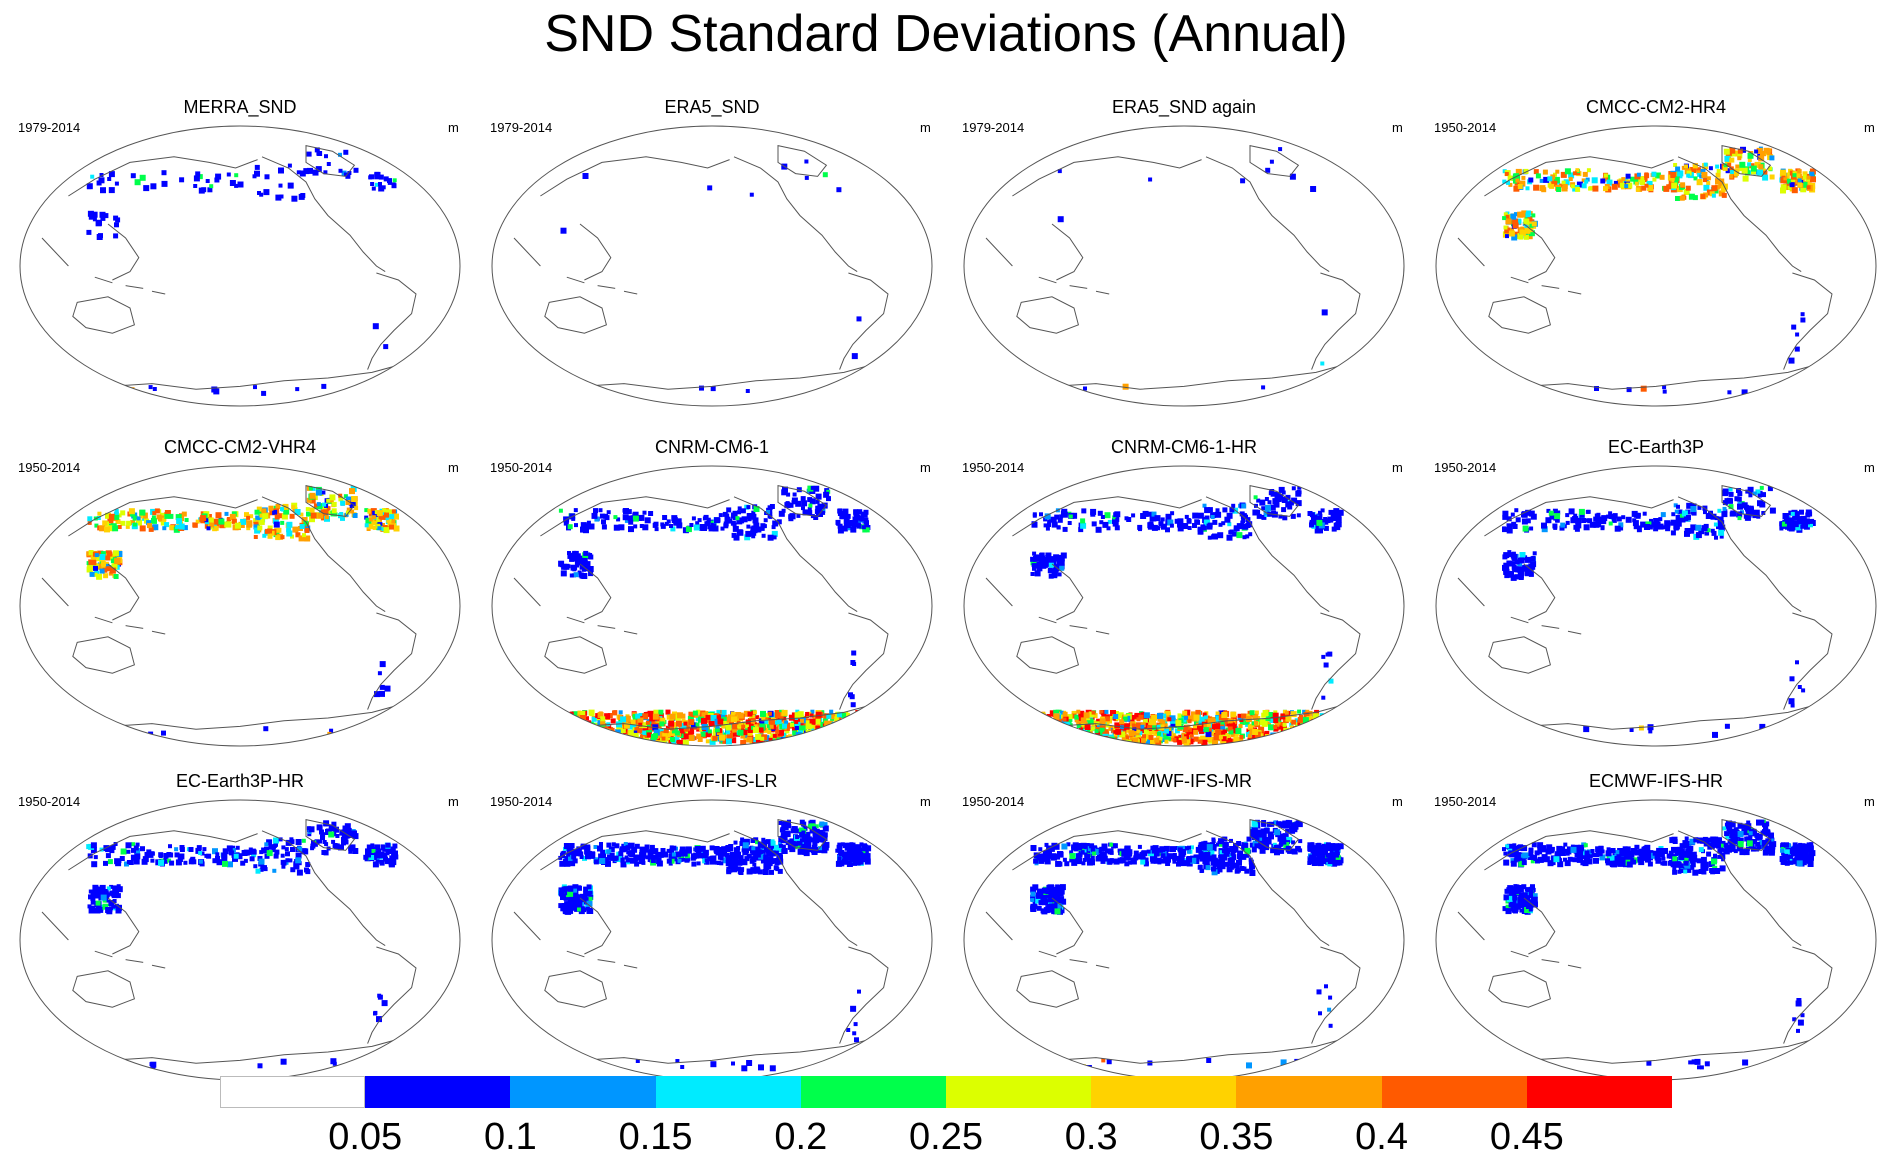  What do you see at coordinates (240, 256) in the screenshot?
I see `map-panel: MERRA_SND 1979-2014 m` at bounding box center [240, 256].